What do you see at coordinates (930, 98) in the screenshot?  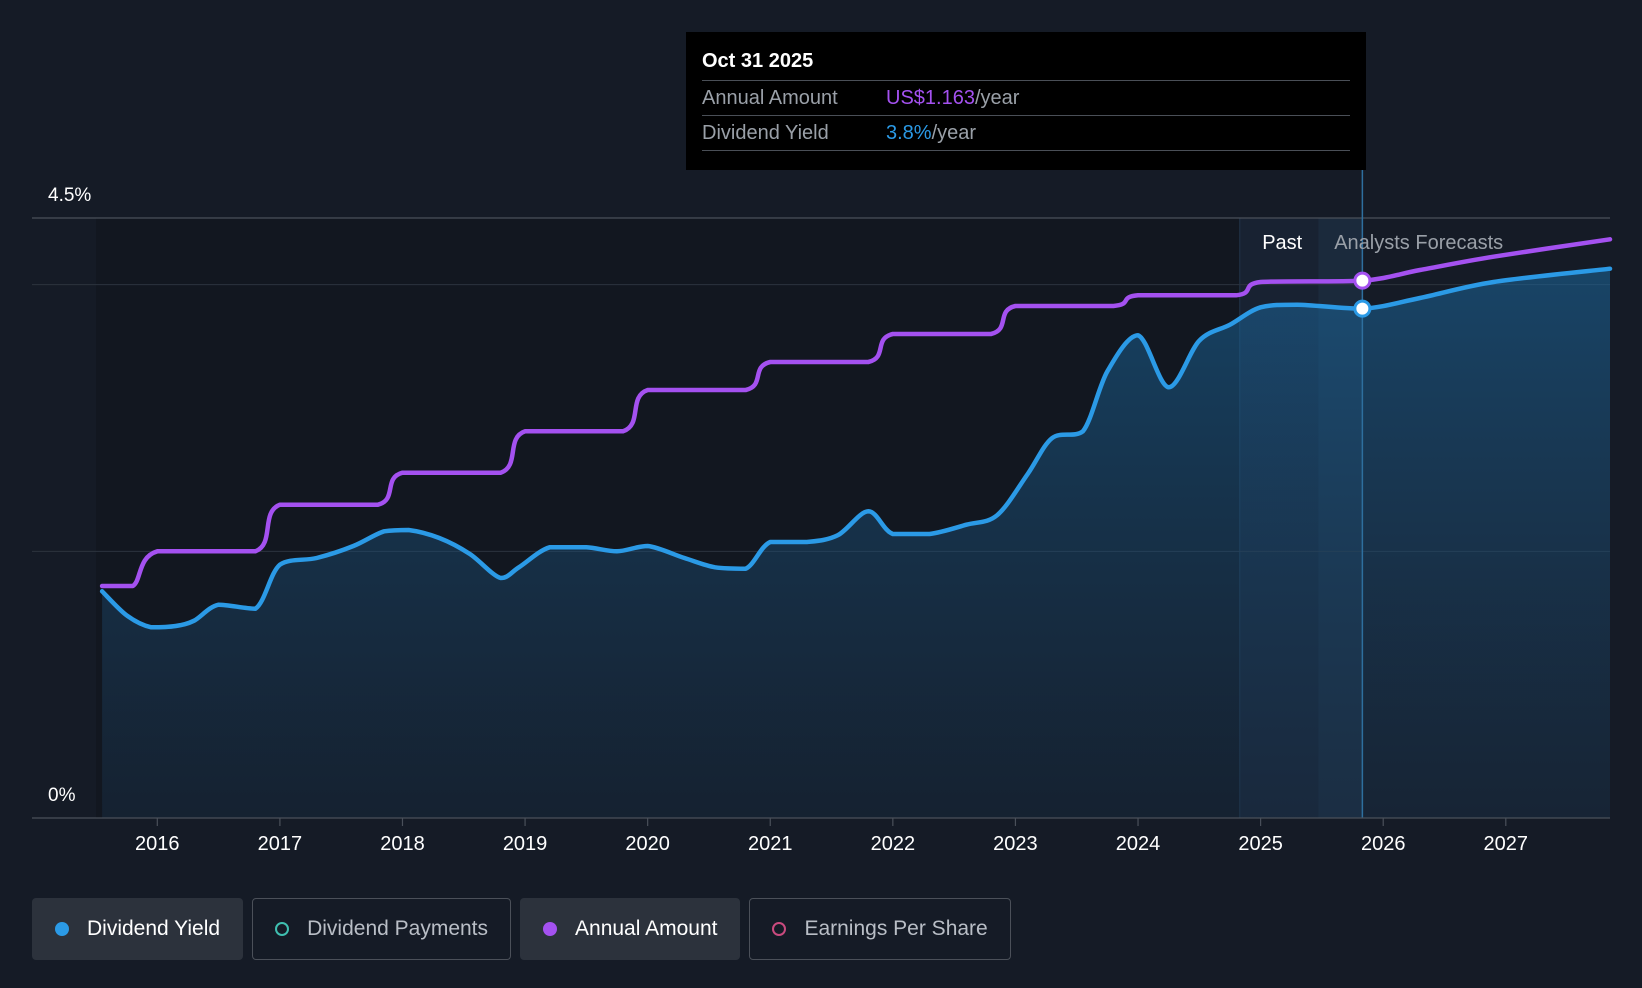 I see `tooltip-value: US$1.163` at bounding box center [930, 98].